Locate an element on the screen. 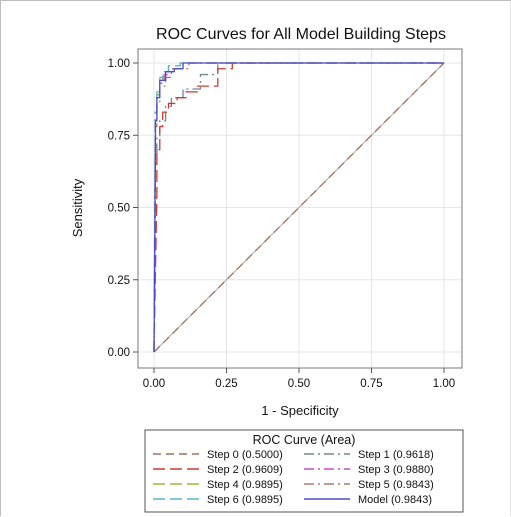  x-axis-label: 1 - Specificity is located at coordinates (300, 410).